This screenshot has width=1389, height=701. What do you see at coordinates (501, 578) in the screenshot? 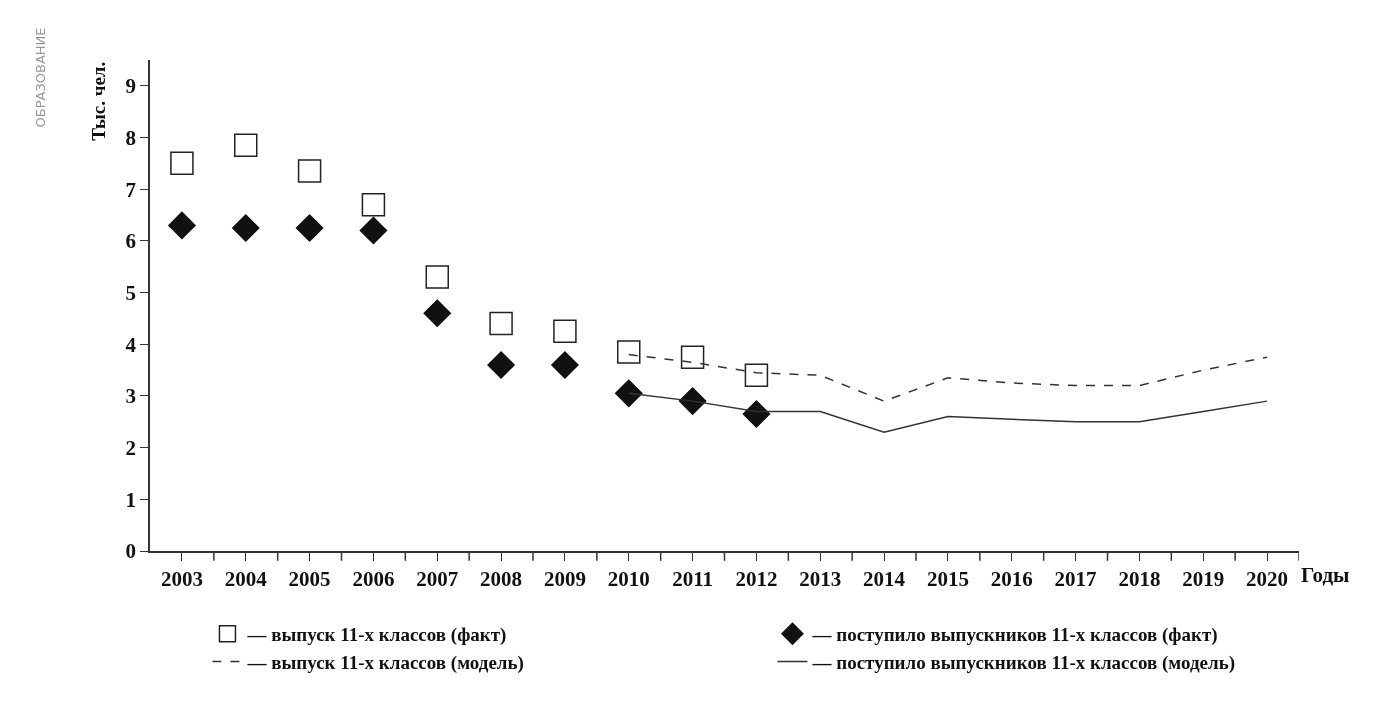
I see `x-tick-label: 2008` at bounding box center [501, 578].